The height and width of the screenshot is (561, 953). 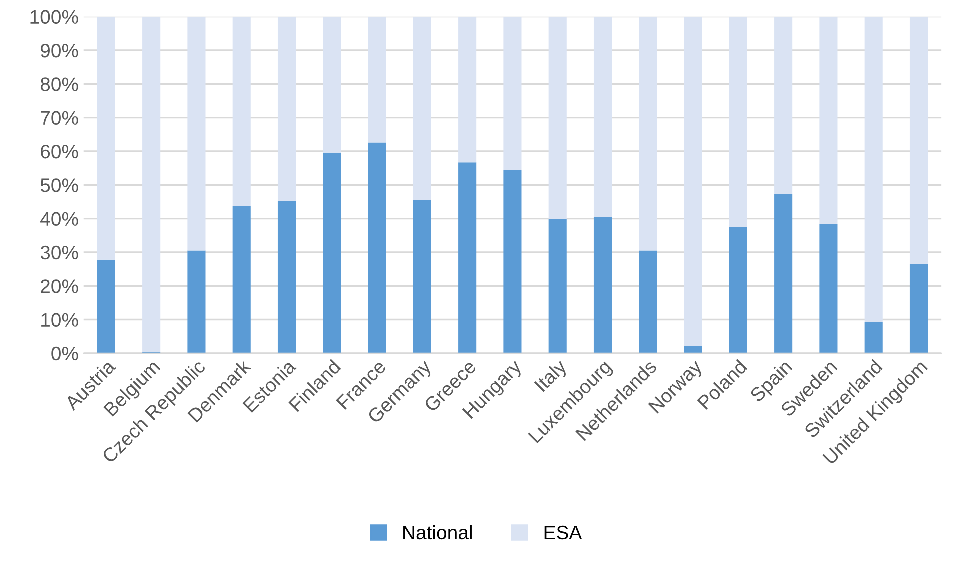 I want to click on y-tick-label: 40%, so click(x=59, y=219).